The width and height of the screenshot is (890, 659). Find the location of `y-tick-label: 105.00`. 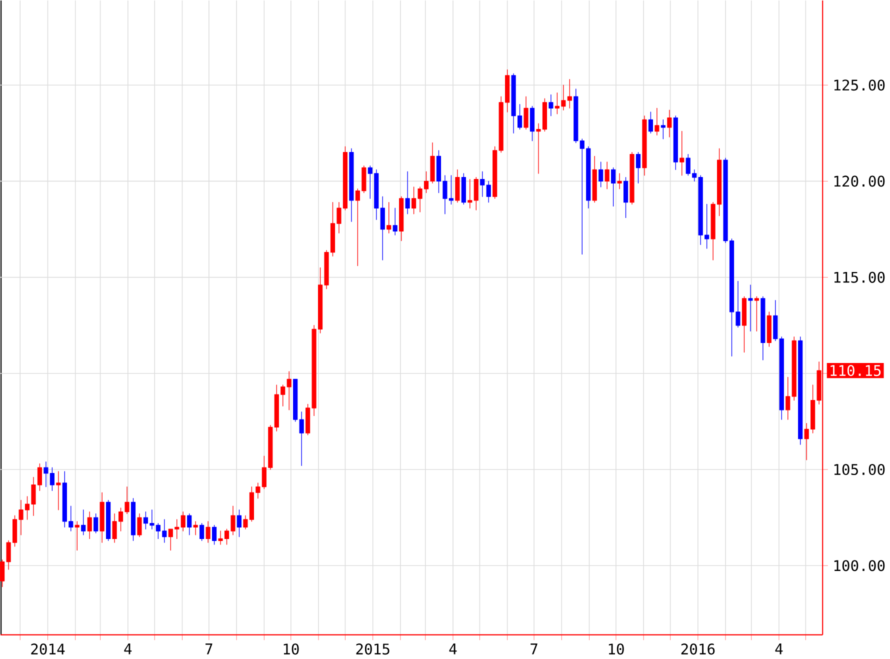

y-tick-label: 105.00 is located at coordinates (859, 470).